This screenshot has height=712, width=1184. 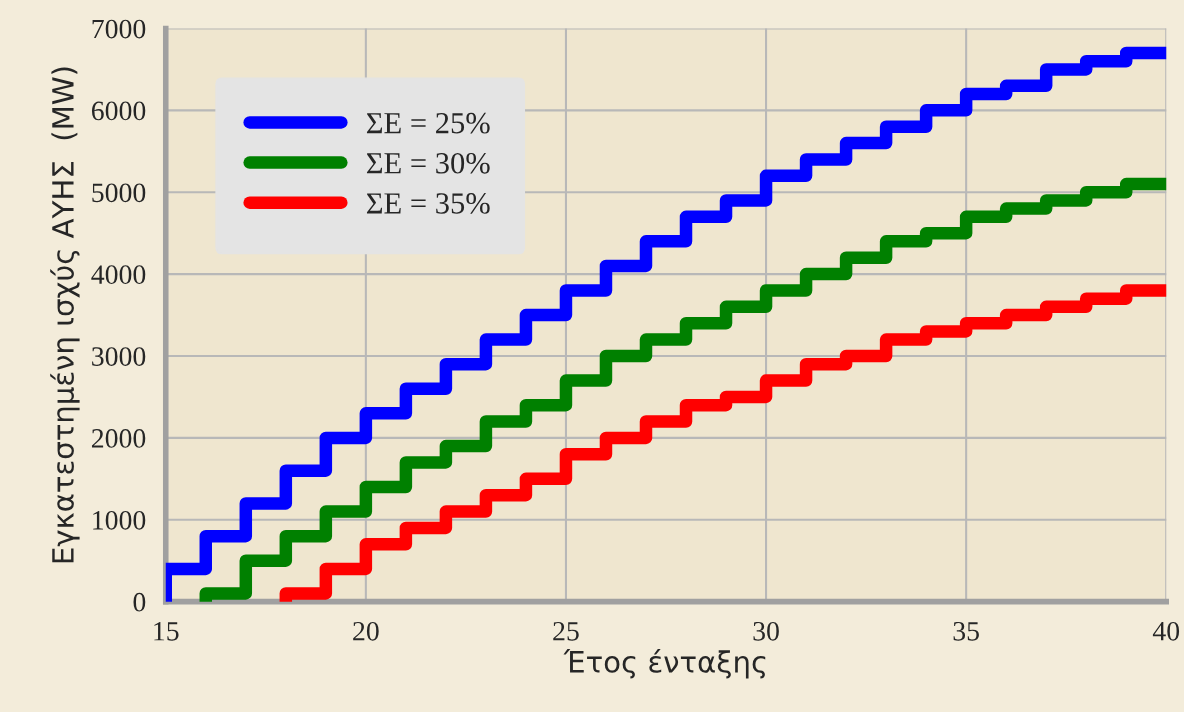 I want to click on y-tick-label: 1000, so click(x=119, y=520).